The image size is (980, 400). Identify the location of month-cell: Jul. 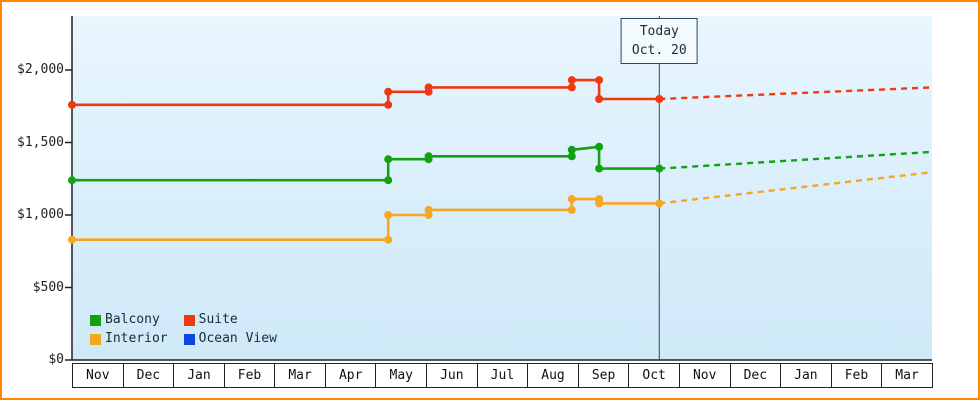
(502, 375).